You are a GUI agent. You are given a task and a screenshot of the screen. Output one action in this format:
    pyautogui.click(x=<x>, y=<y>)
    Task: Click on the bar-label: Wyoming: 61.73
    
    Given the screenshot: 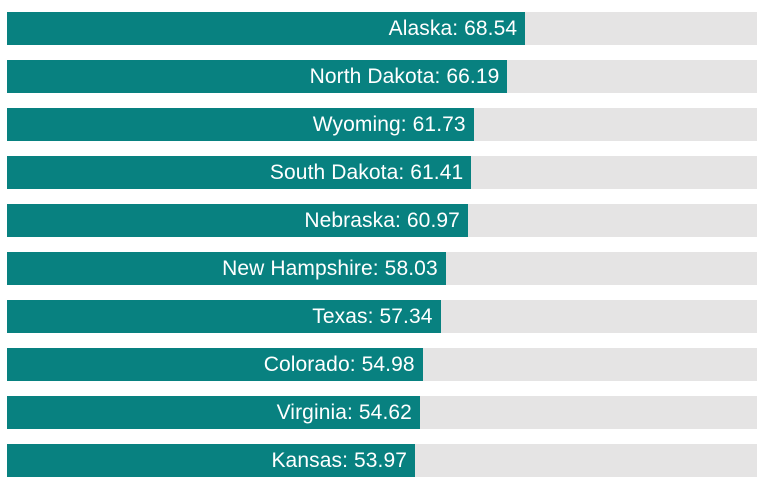 What is the action you would take?
    pyautogui.click(x=389, y=124)
    